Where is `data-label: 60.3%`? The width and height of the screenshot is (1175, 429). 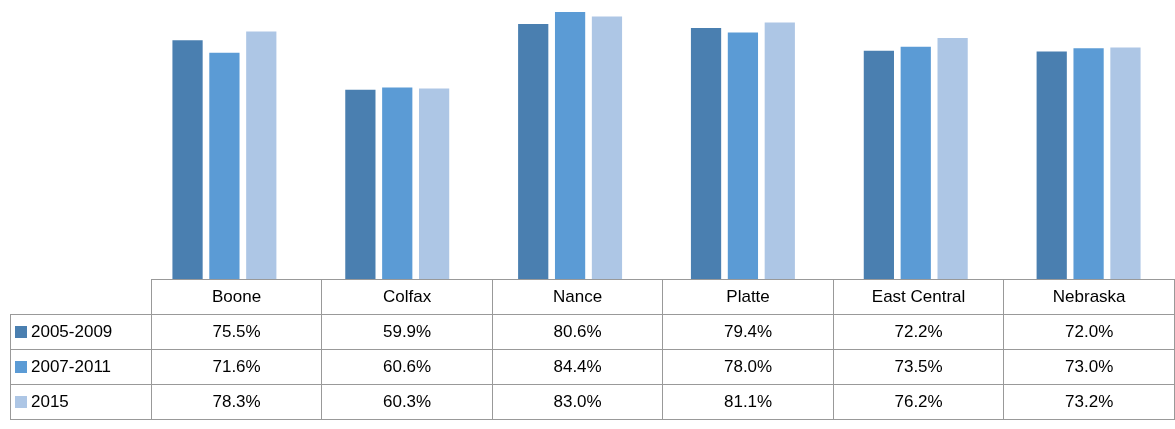 data-label: 60.3% is located at coordinates (407, 402).